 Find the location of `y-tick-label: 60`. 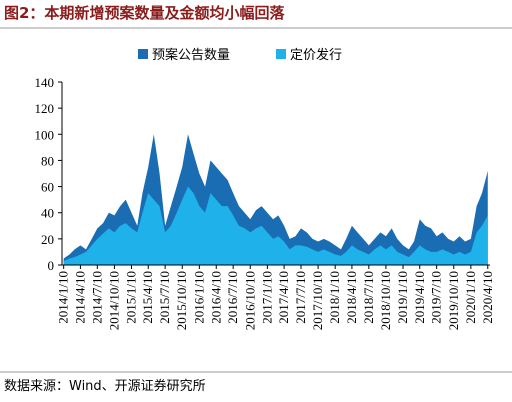

y-tick-label: 60 is located at coordinates (47, 187).